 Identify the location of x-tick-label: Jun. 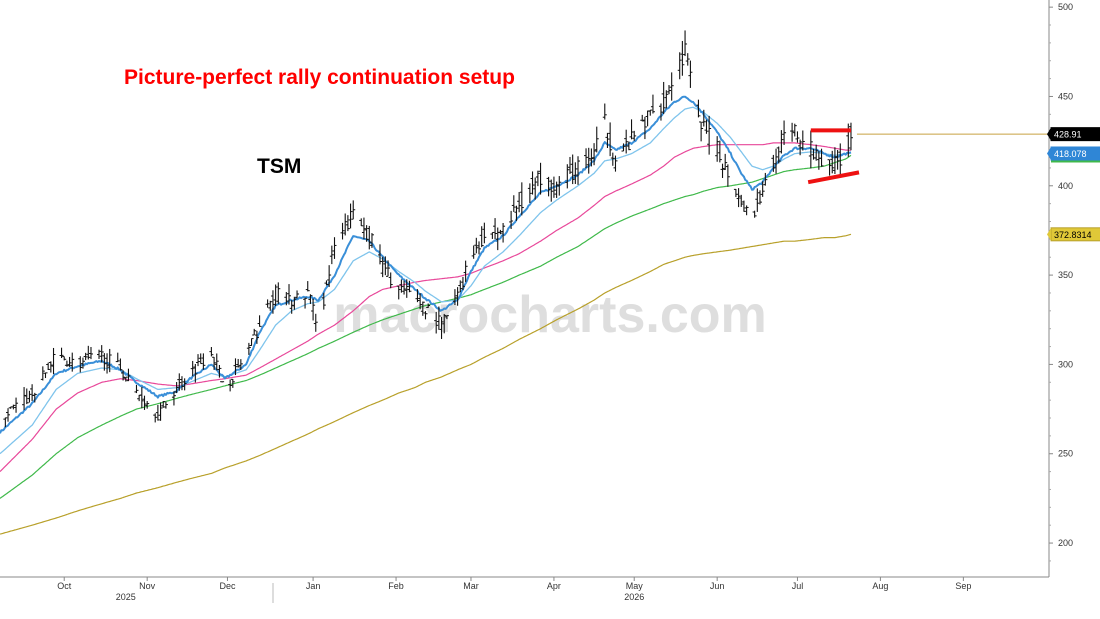
(717, 586).